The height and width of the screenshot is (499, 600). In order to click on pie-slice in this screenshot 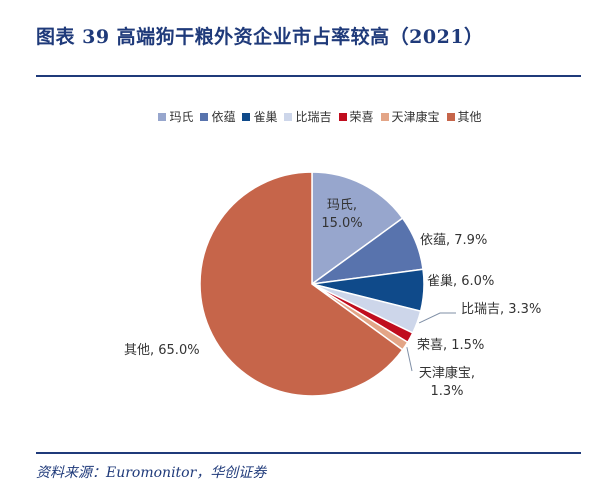, I will do `click(357, 228)`.